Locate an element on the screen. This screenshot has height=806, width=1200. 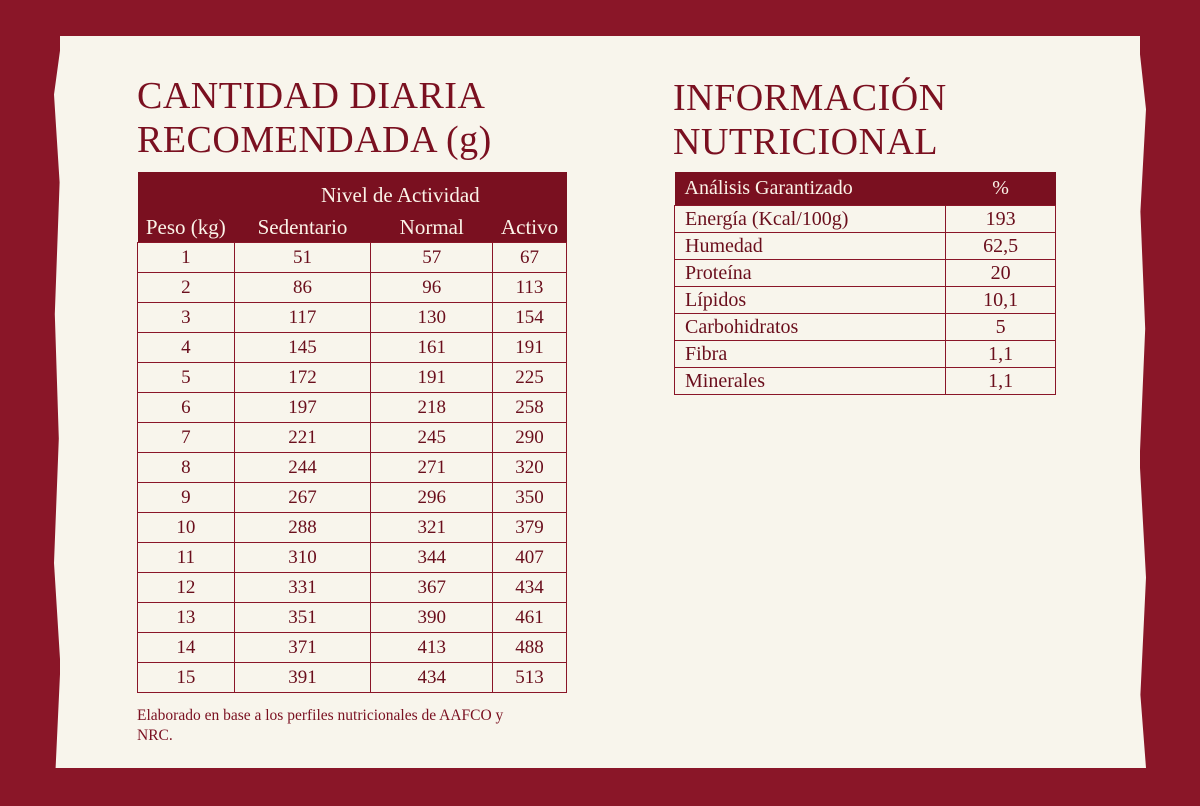
table-row: 12 331 367 434 is located at coordinates (352, 587).